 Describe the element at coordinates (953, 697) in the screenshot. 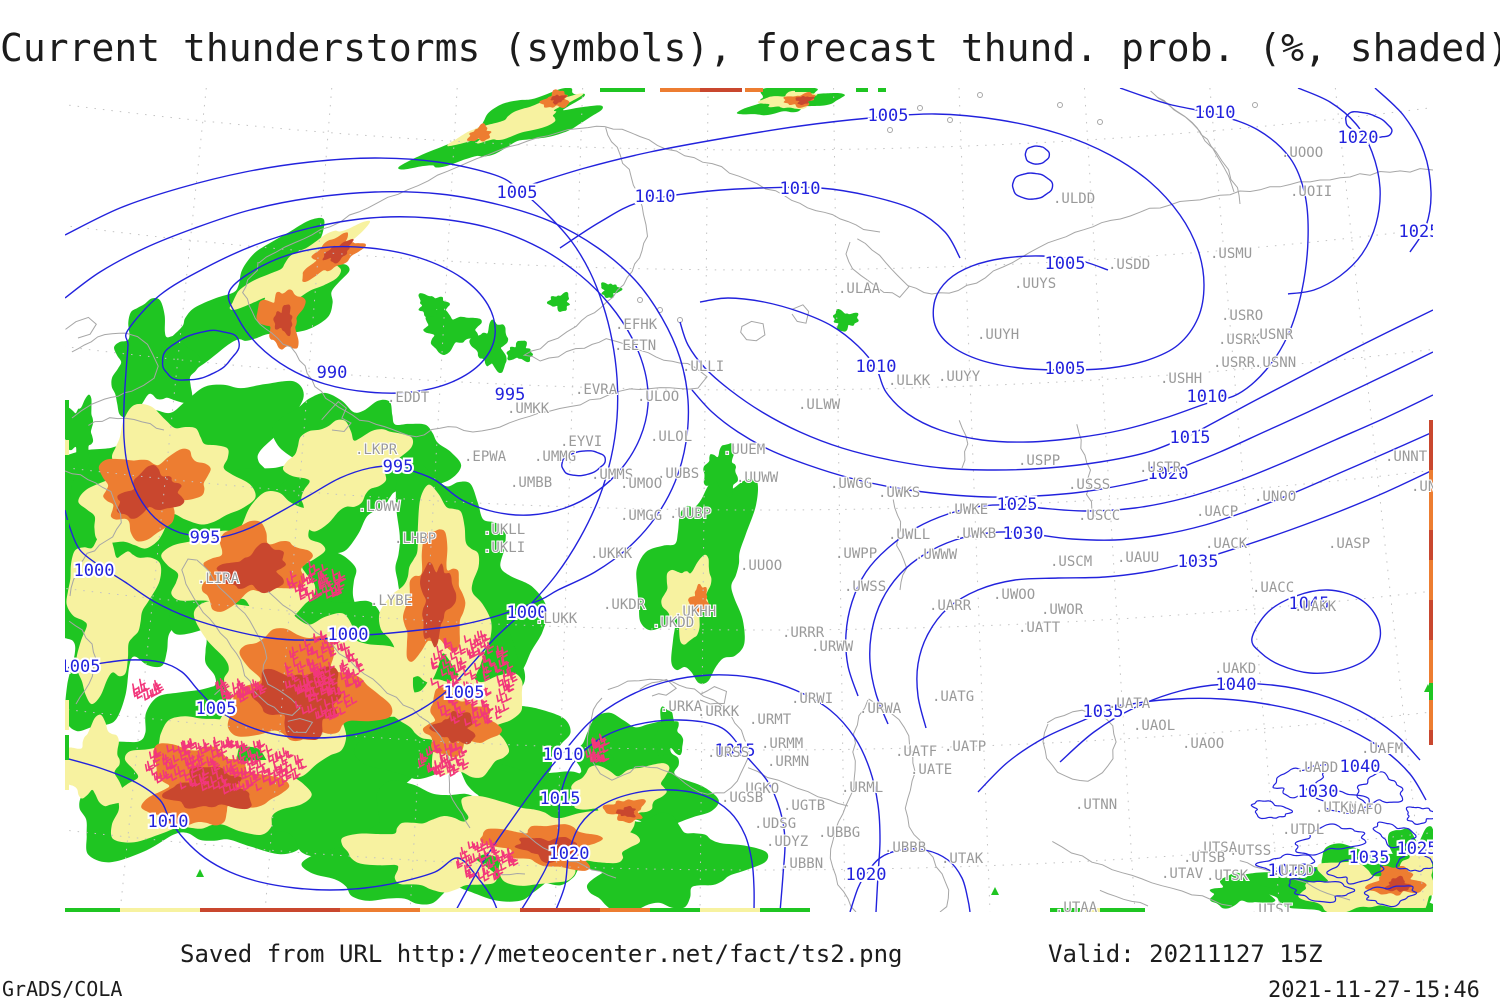

I see `station-label: .UATG` at that location.